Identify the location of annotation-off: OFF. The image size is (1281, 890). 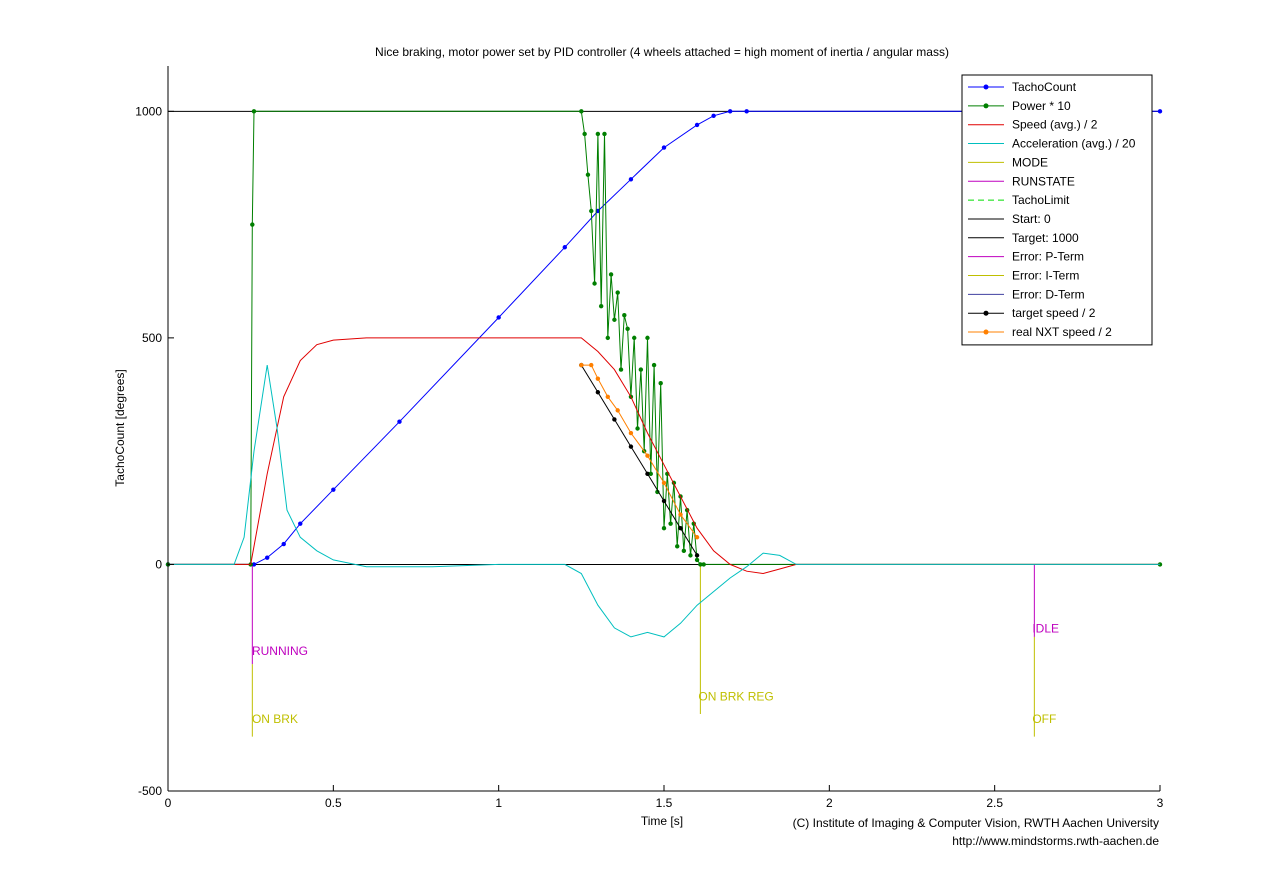
(1044, 719).